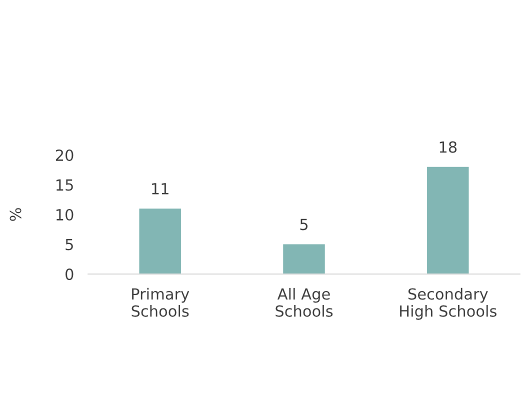 The height and width of the screenshot is (409, 531). Describe the element at coordinates (65, 214) in the screenshot. I see `y-tick-label: 10` at that location.